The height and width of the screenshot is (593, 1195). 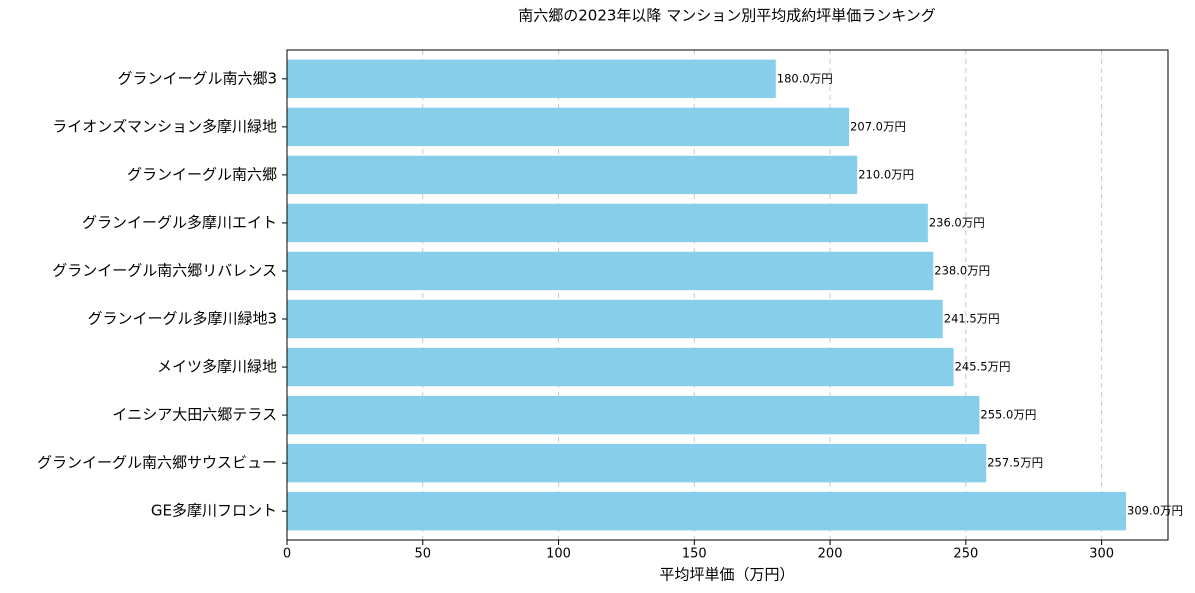 What do you see at coordinates (694, 554) in the screenshot?
I see `x-tick-label: 150` at bounding box center [694, 554].